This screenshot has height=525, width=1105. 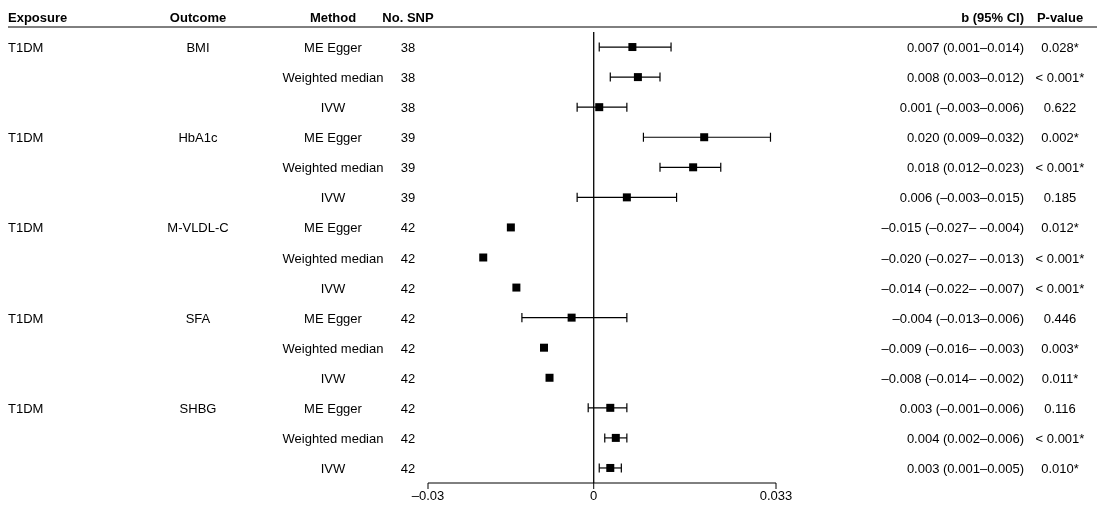 What do you see at coordinates (1060, 17) in the screenshot?
I see `text: P-value` at bounding box center [1060, 17].